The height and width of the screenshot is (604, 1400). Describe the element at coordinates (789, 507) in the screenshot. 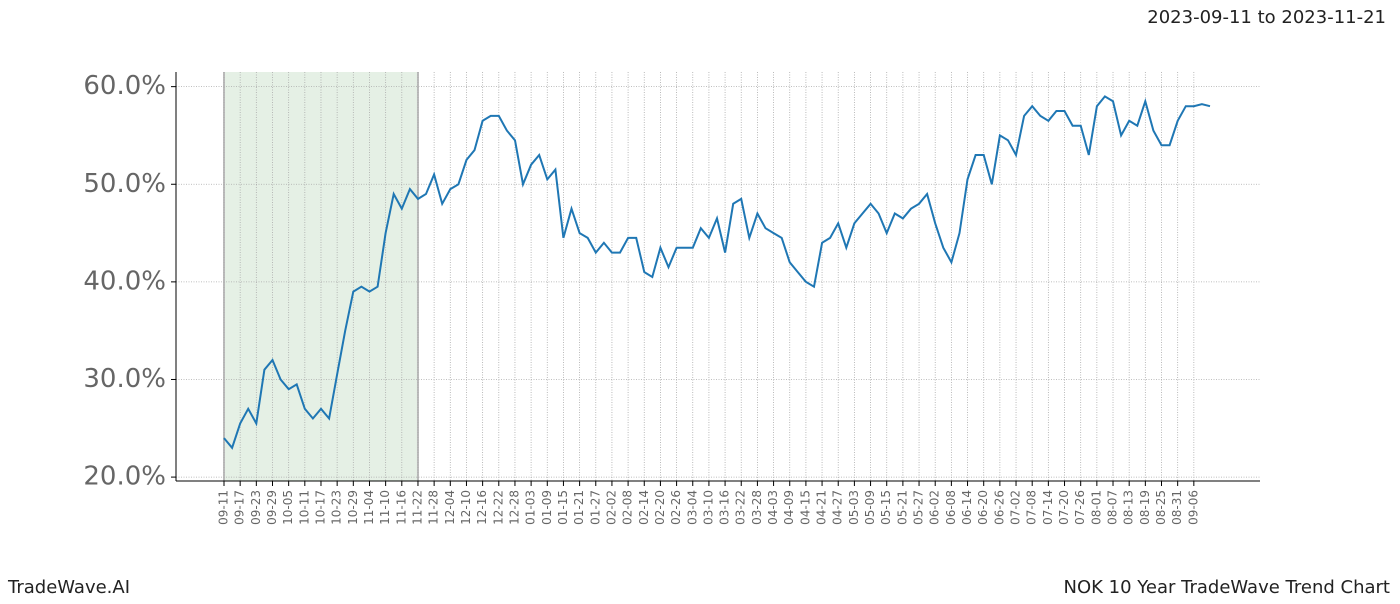

I see `x-tick-label: 04-09` at that location.